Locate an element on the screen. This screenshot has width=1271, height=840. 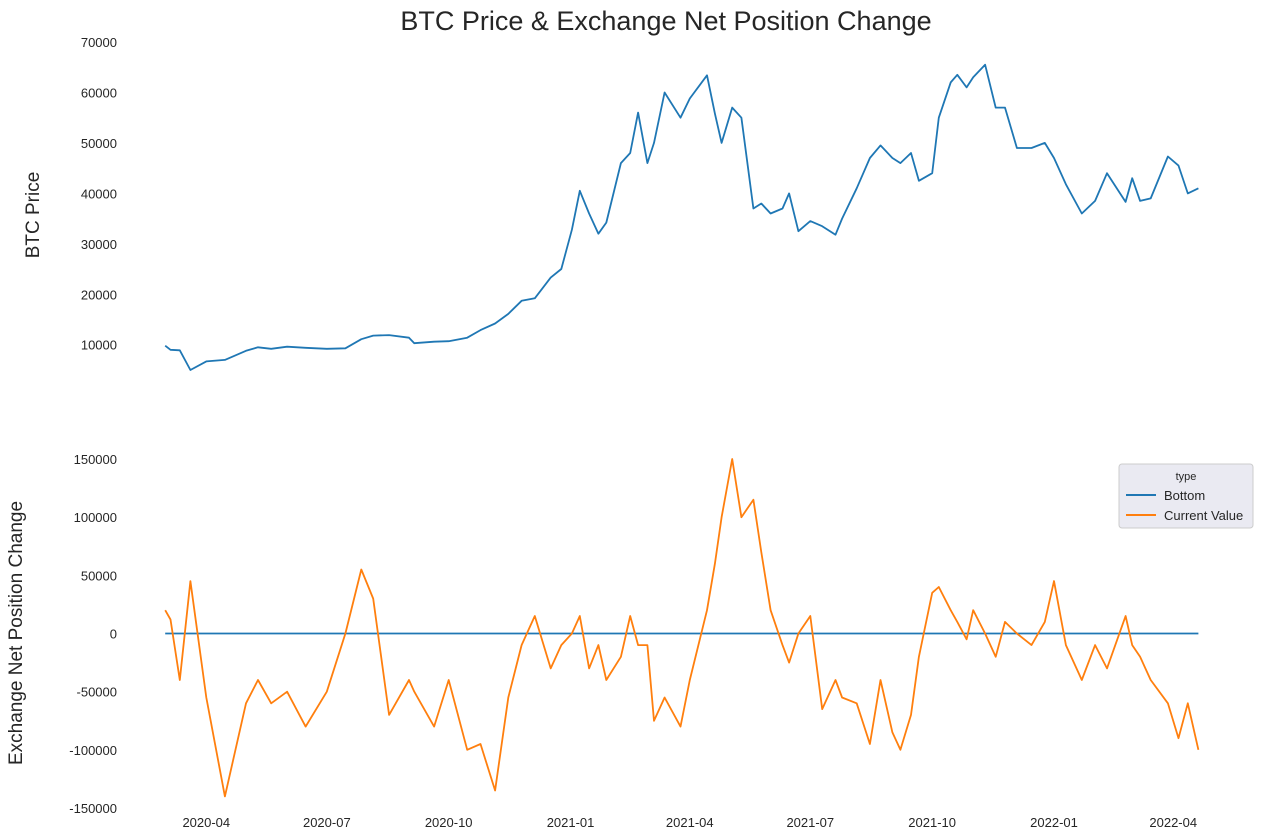
exchange-net-position-ytick-label: -100000 is located at coordinates (93, 750).